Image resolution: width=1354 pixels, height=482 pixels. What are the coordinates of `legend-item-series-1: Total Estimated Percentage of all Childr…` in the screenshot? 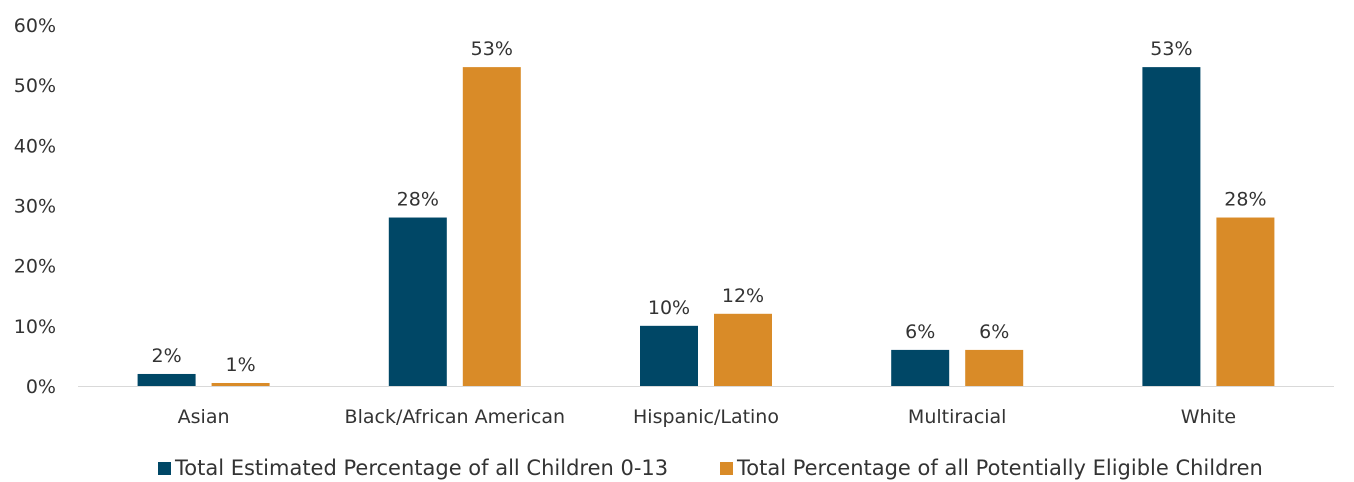 It's located at (413, 468).